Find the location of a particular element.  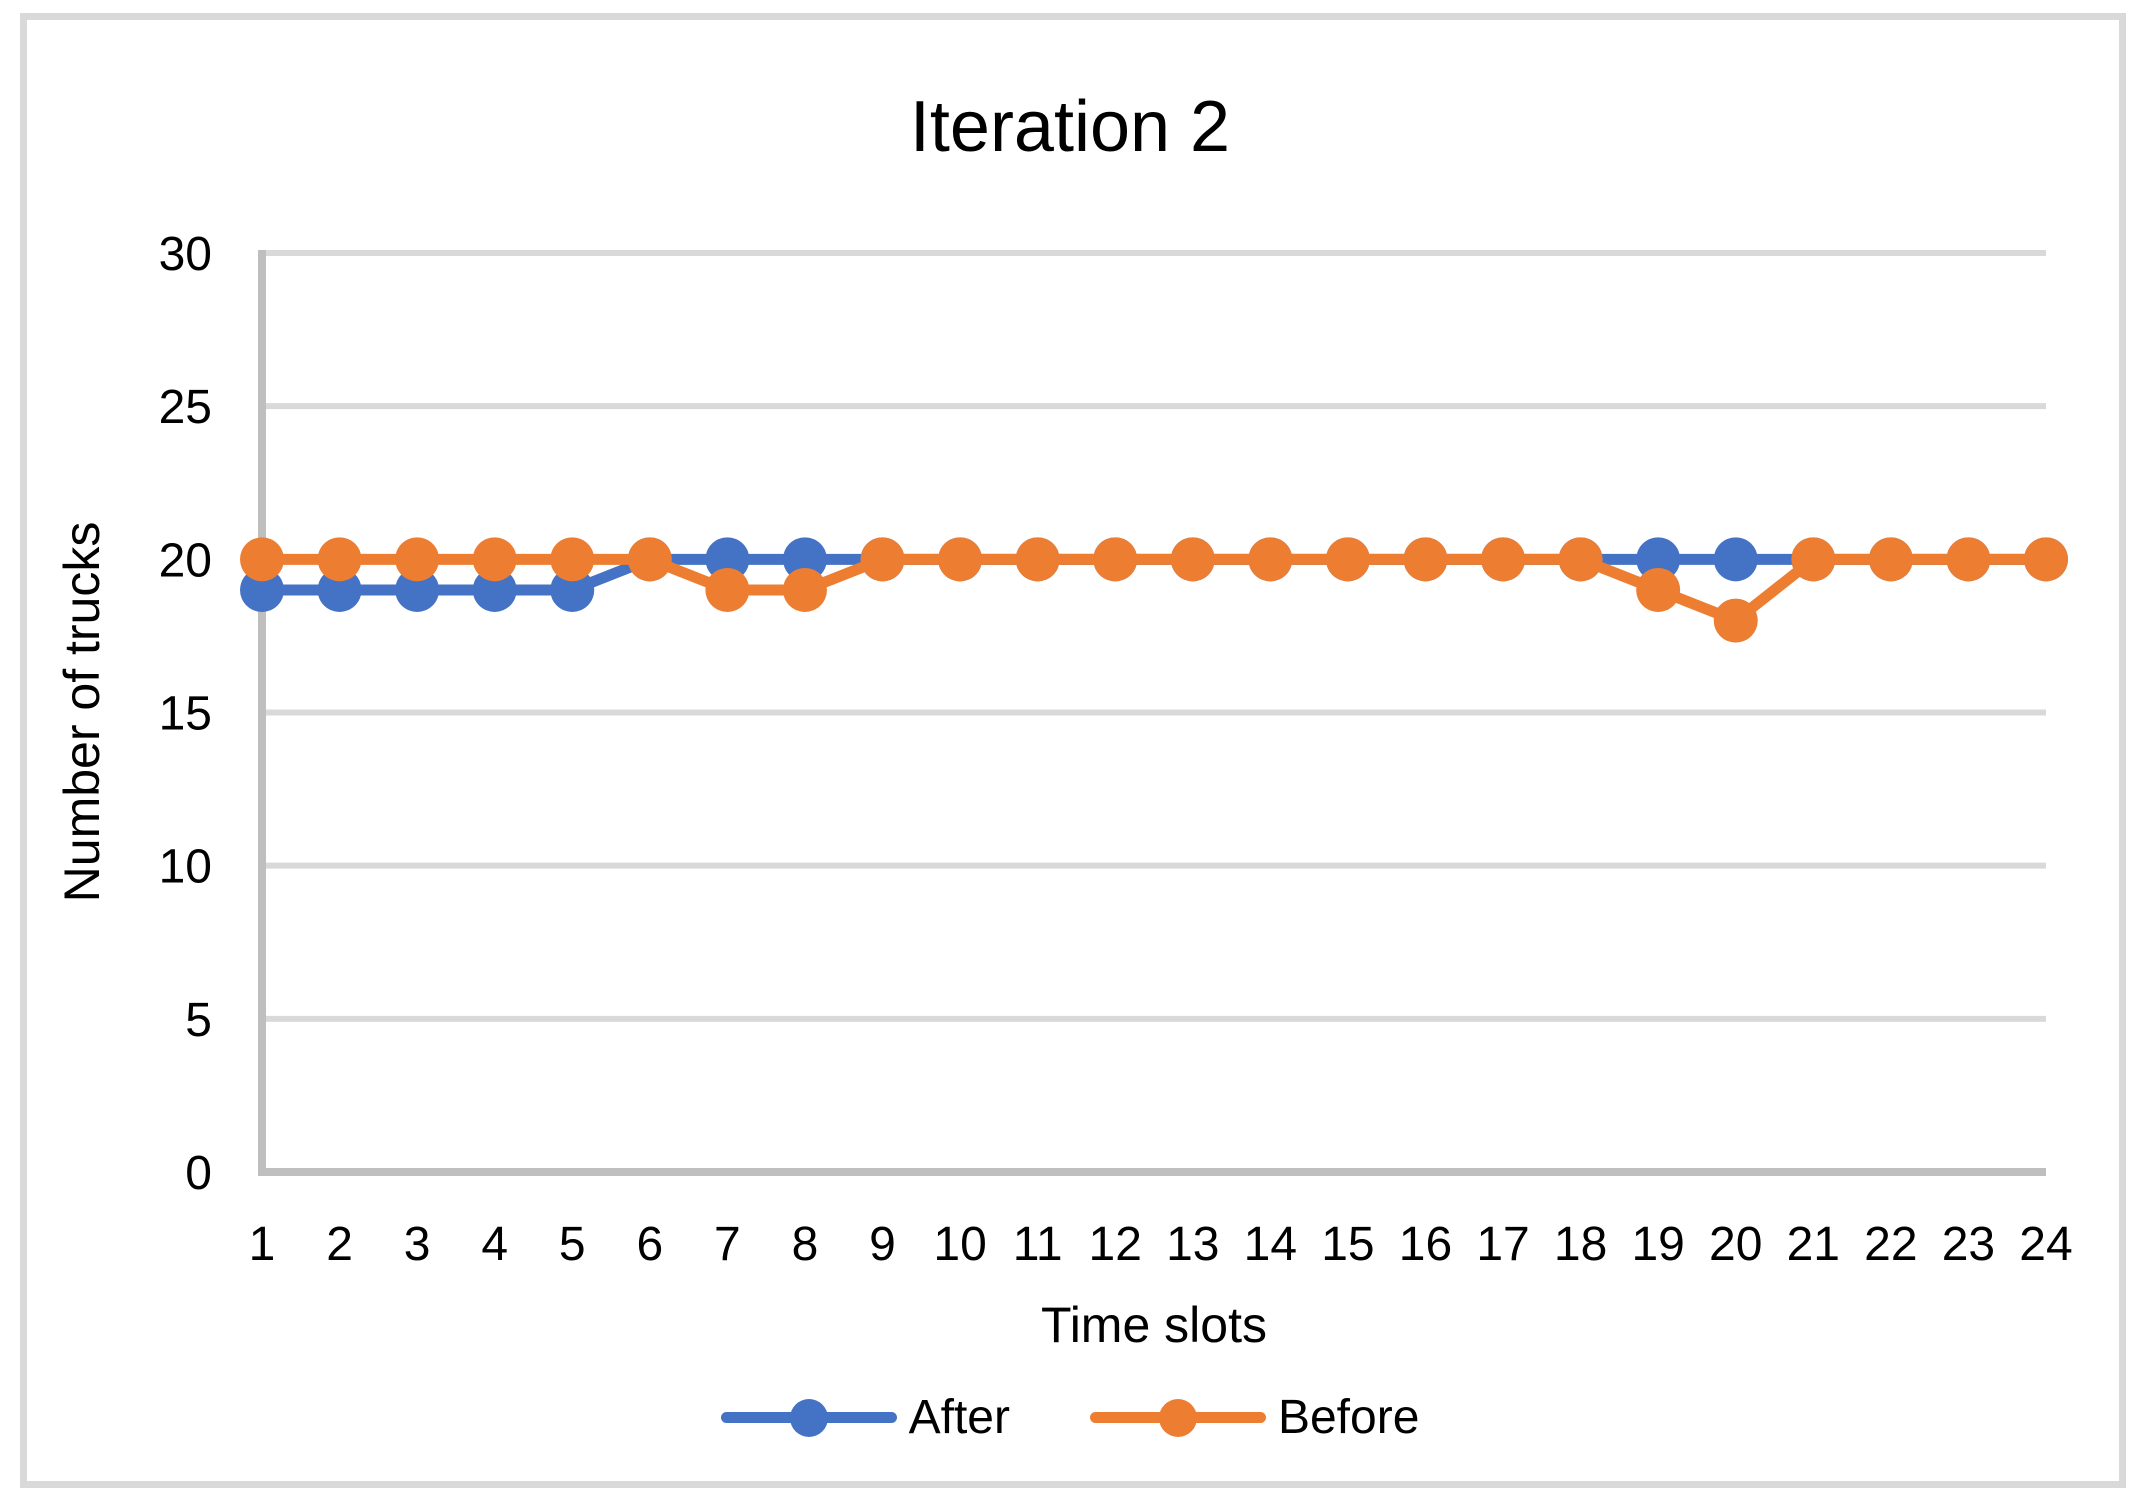

x-tick-label: 18 is located at coordinates (1580, 1244).